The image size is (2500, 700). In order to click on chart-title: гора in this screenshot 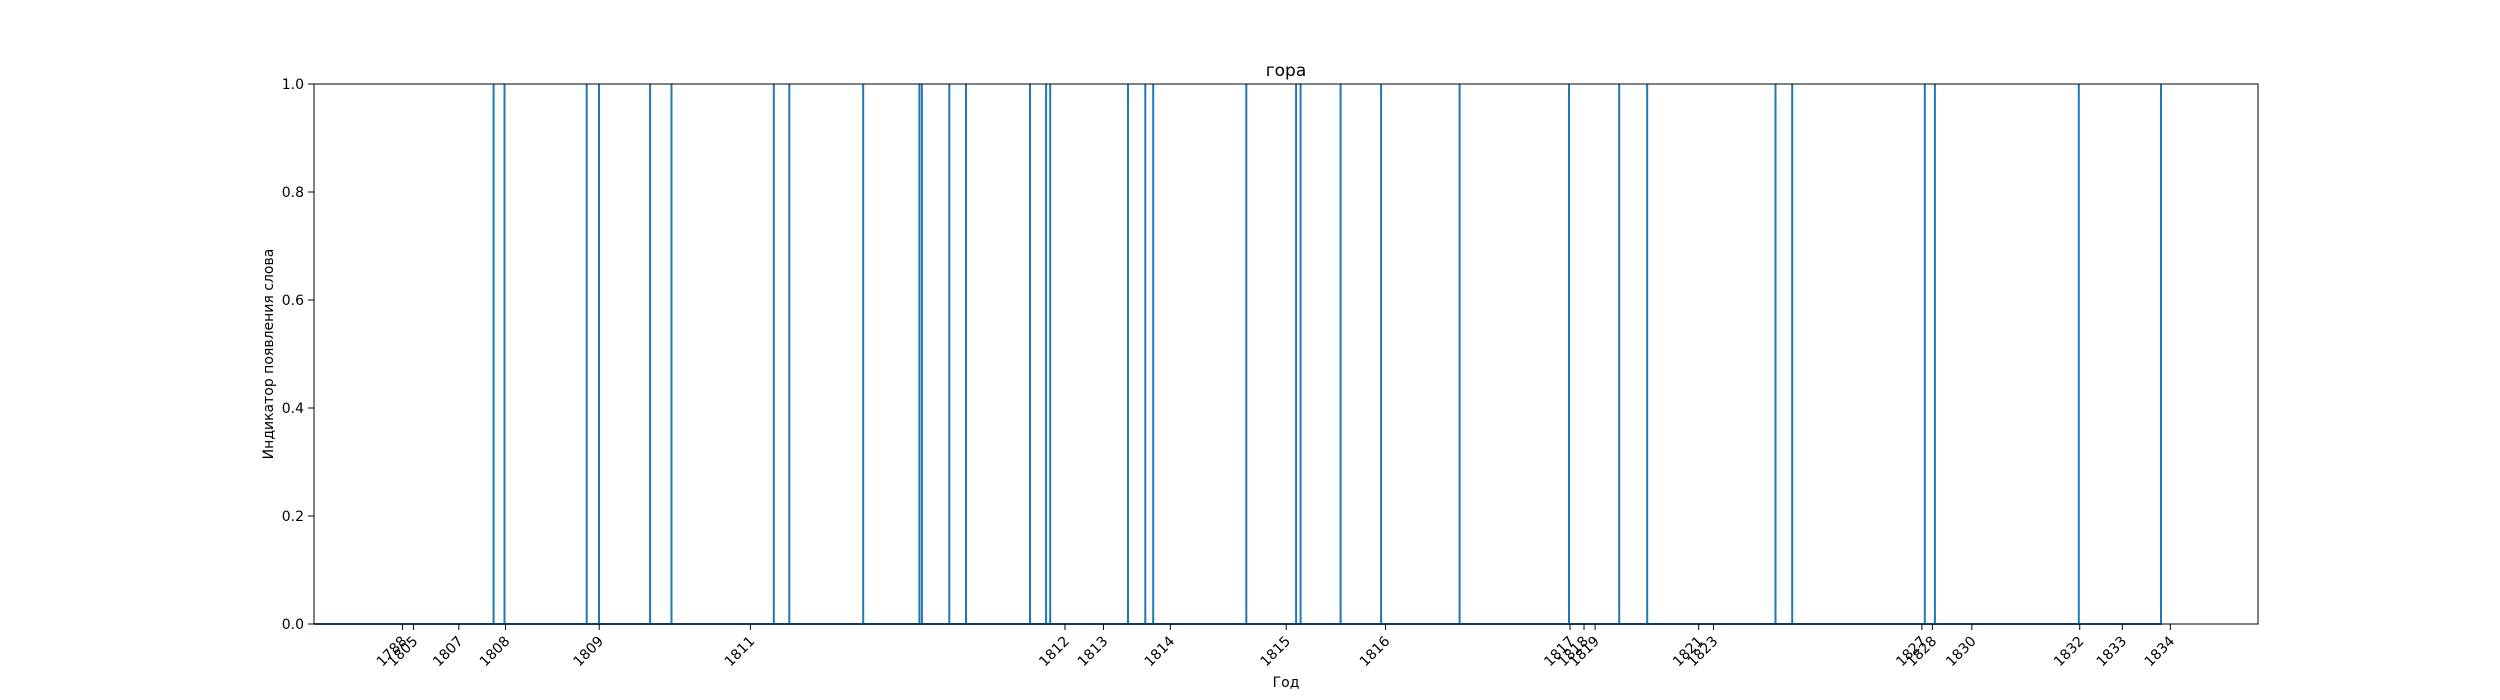, I will do `click(1286, 71)`.